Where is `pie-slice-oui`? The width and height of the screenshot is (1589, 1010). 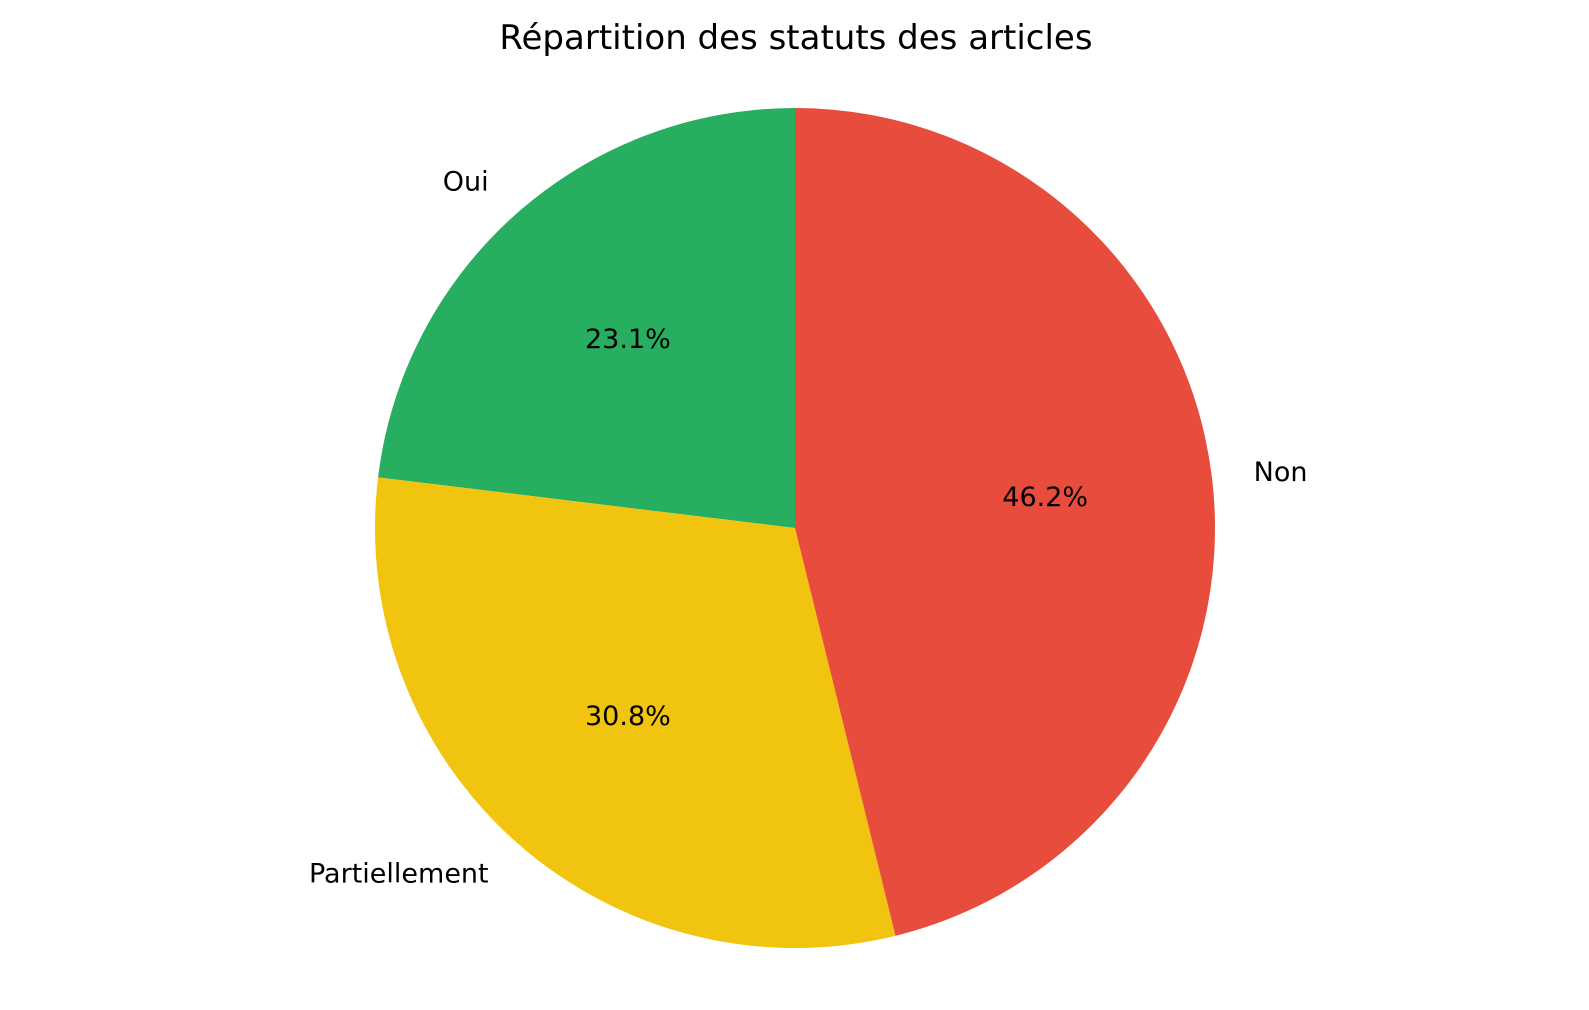 pie-slice-oui is located at coordinates (586, 318).